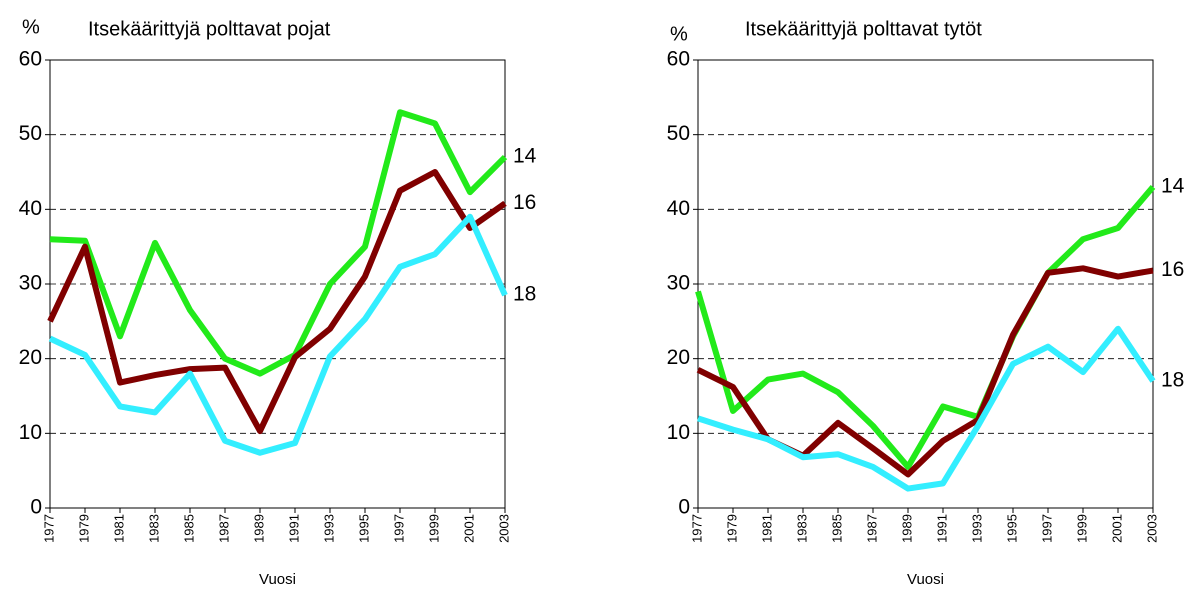  I want to click on chart-title: Itsekäärittyjä polttavat pojat, so click(209, 29).